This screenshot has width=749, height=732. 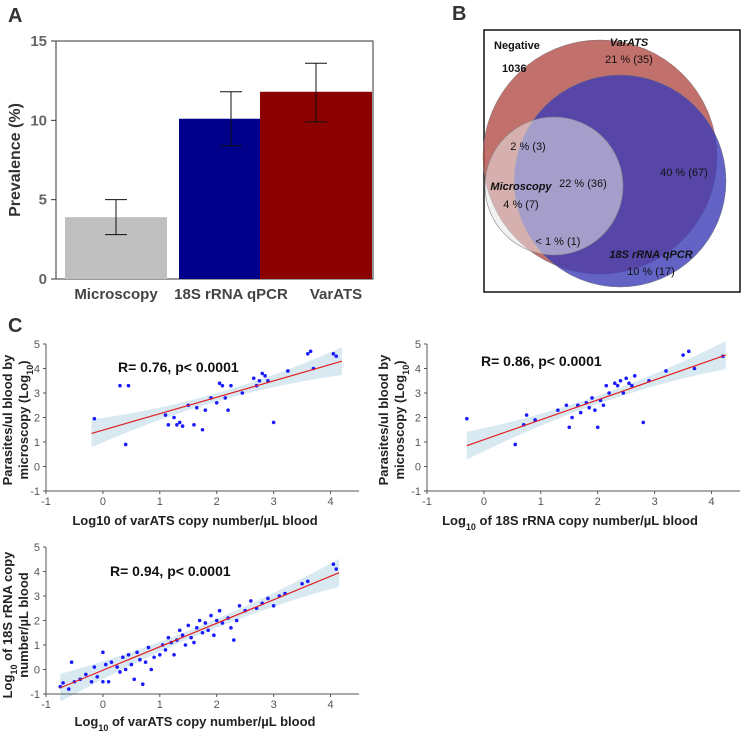 What do you see at coordinates (170, 571) in the screenshot?
I see `correlation-annotation: R= 0.94, p< 0.0001` at bounding box center [170, 571].